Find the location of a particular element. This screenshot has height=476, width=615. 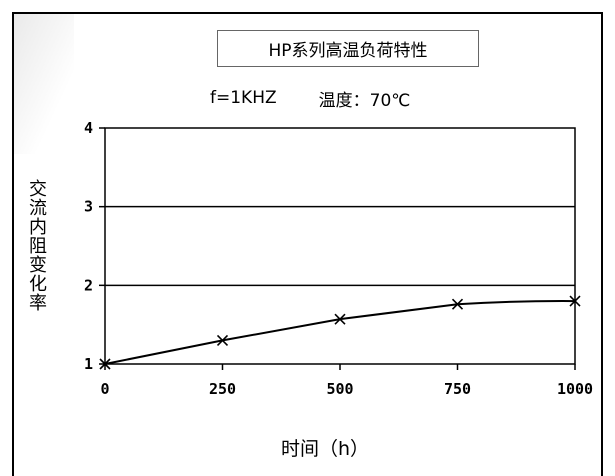

x-tick-label: 1000 is located at coordinates (575, 389).